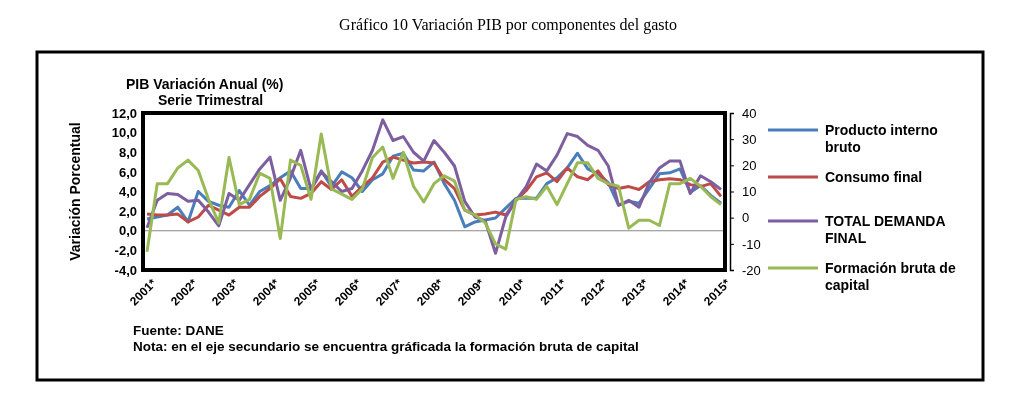 This screenshot has width=1017, height=399. What do you see at coordinates (127, 231) in the screenshot?
I see `y-tick-label: 0,0` at bounding box center [127, 231].